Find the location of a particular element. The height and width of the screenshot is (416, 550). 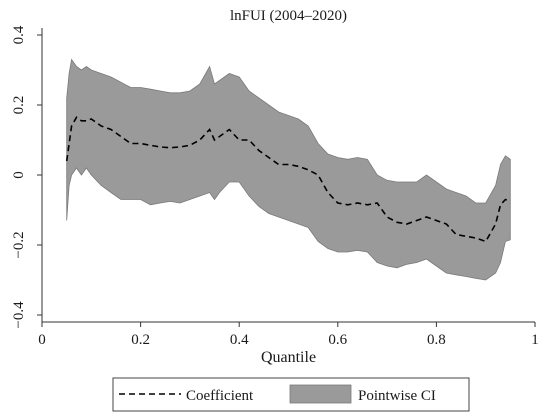

y-axis: −0.4 −0.2 0 0.2 0.4 is located at coordinates (27, 177).